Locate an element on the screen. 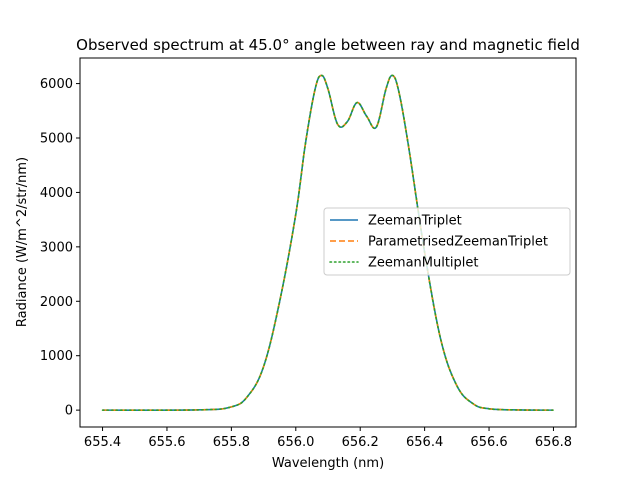 The image size is (640, 480). x-tick-label: 656.8 is located at coordinates (553, 442).